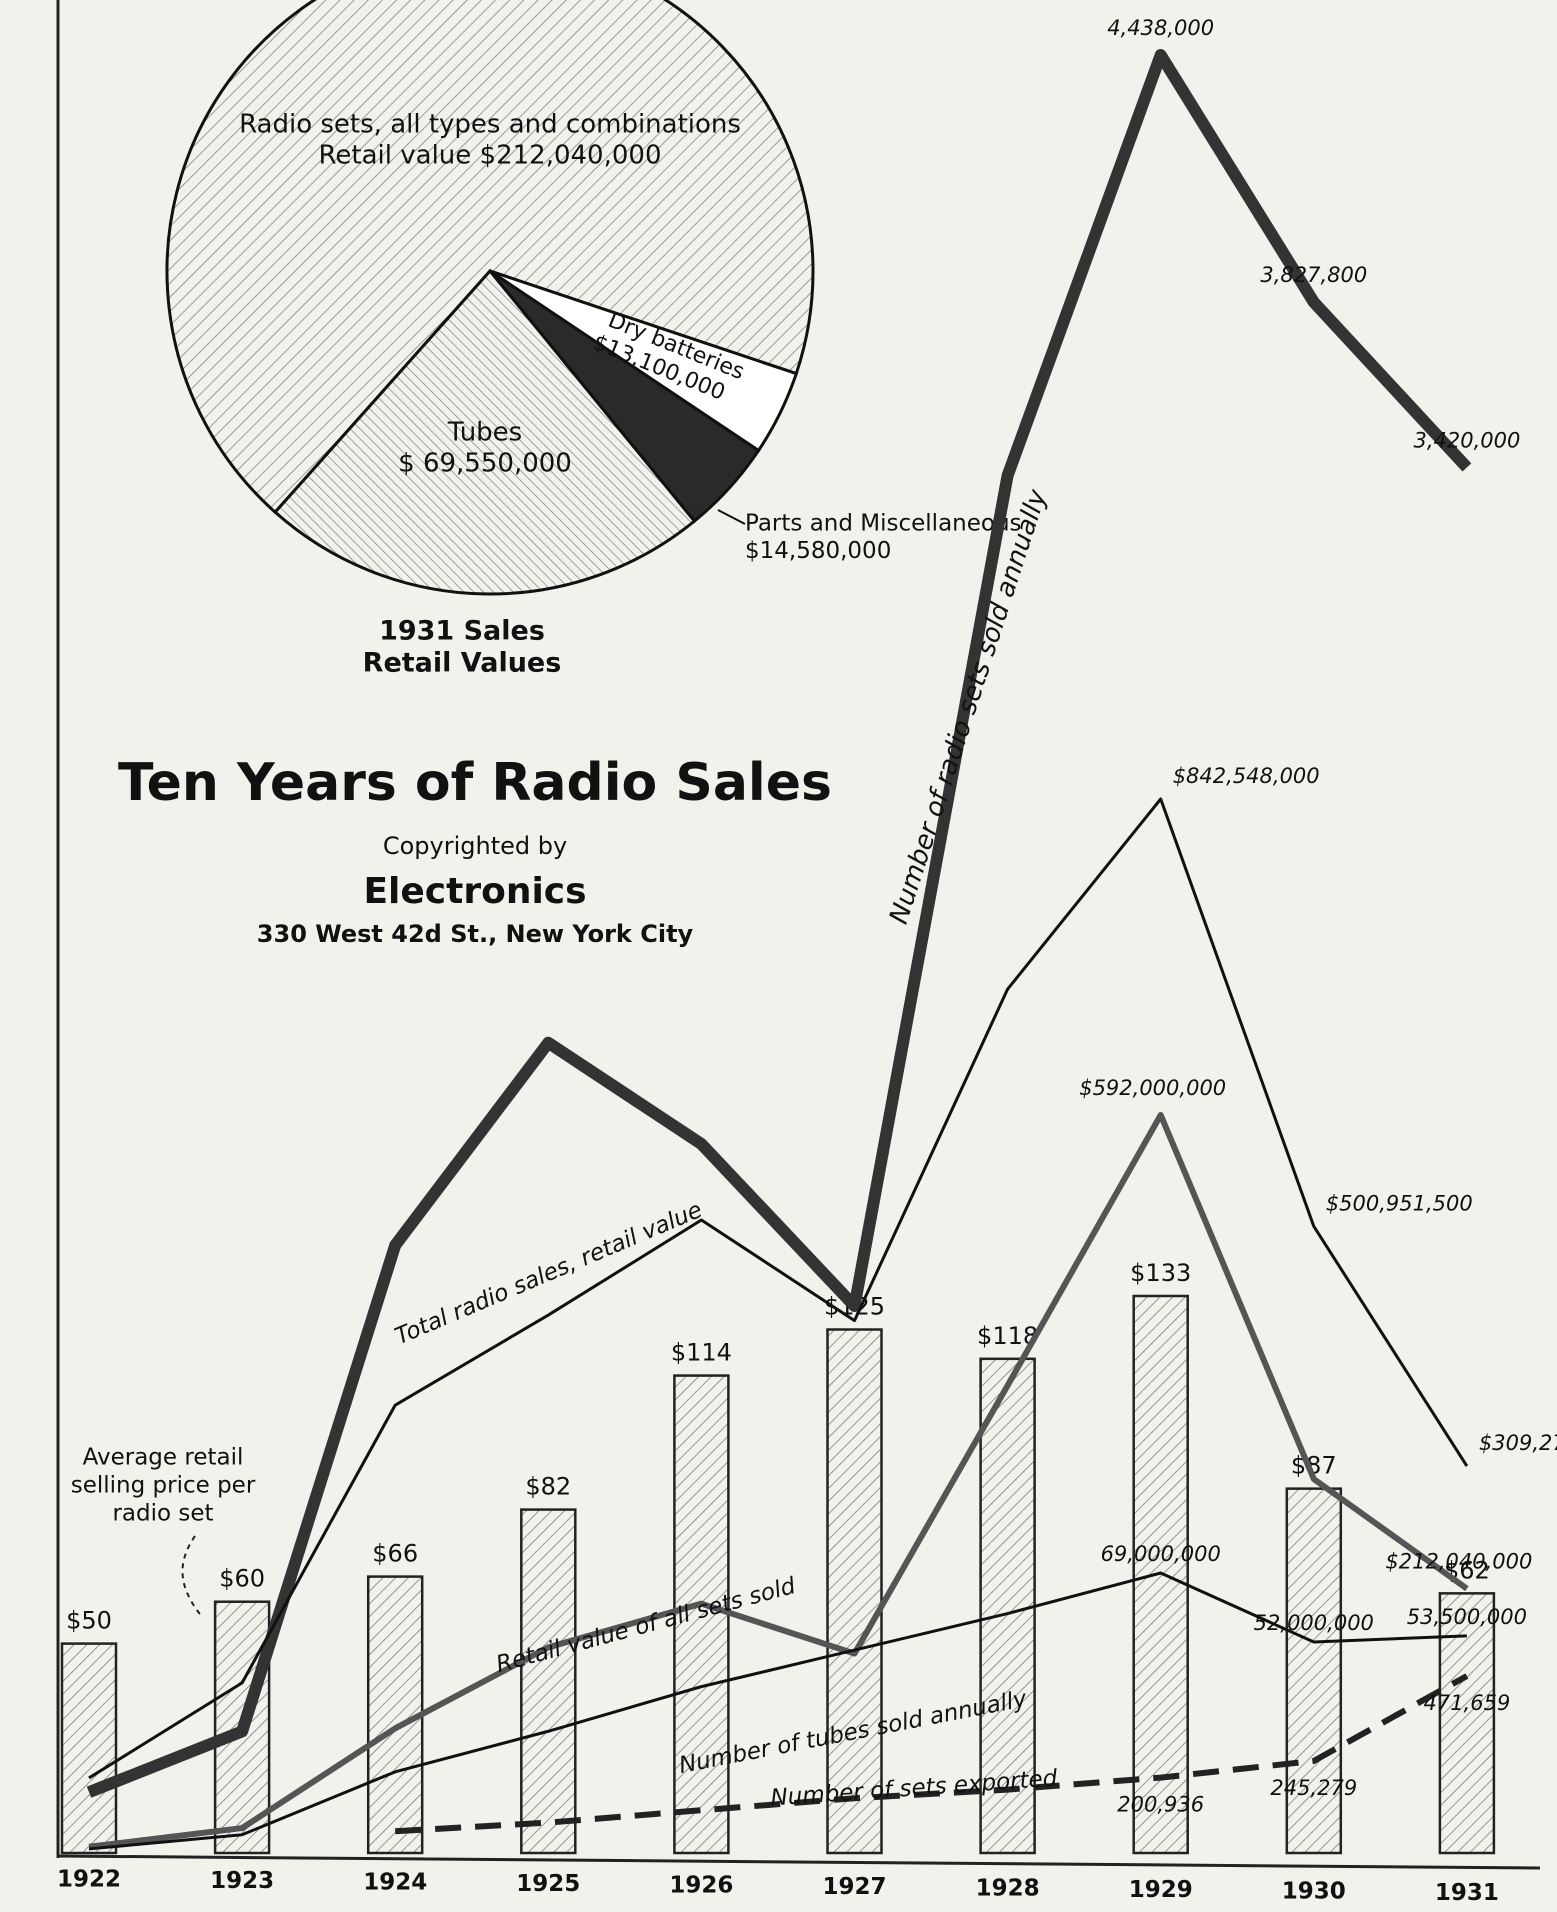 This screenshot has height=1912, width=1557. Describe the element at coordinates (1152, 1088) in the screenshot. I see `point-value-label: $592,000,000` at that location.